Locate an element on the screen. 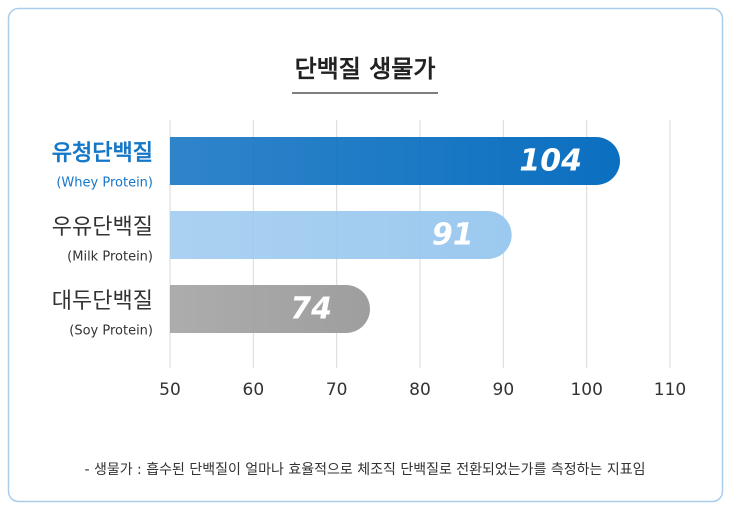  value-label: 104 is located at coordinates (550, 161).